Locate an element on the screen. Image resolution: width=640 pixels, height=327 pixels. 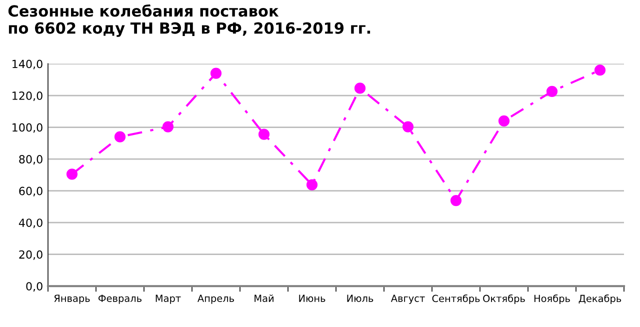
x-tick-label: Ноябрь is located at coordinates (552, 299).